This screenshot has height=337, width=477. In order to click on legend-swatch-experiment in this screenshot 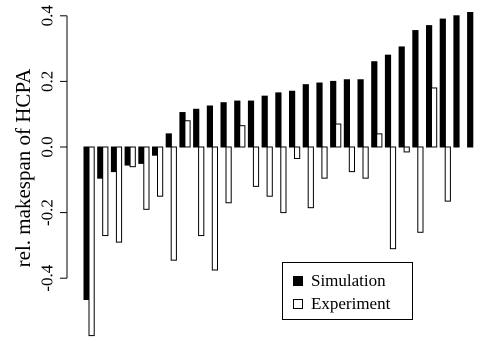, I will do `click(298, 304)`.